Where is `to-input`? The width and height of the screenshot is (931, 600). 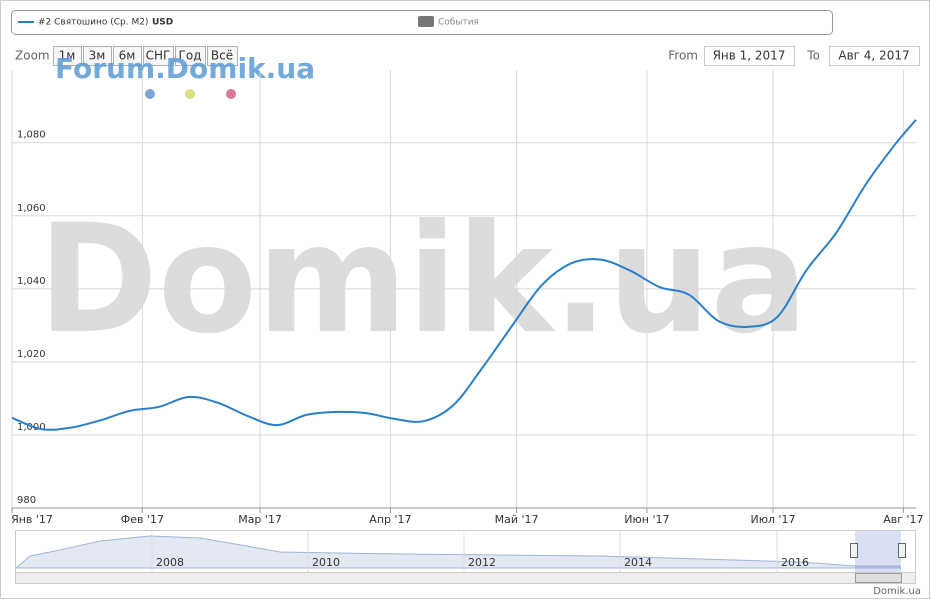 to-input is located at coordinates (874, 56).